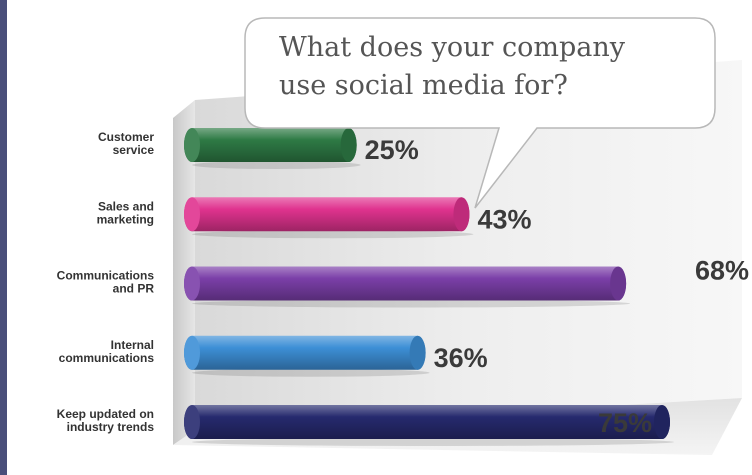 The width and height of the screenshot is (752, 475). Describe the element at coordinates (106, 276) in the screenshot. I see `category-label: Communications` at that location.